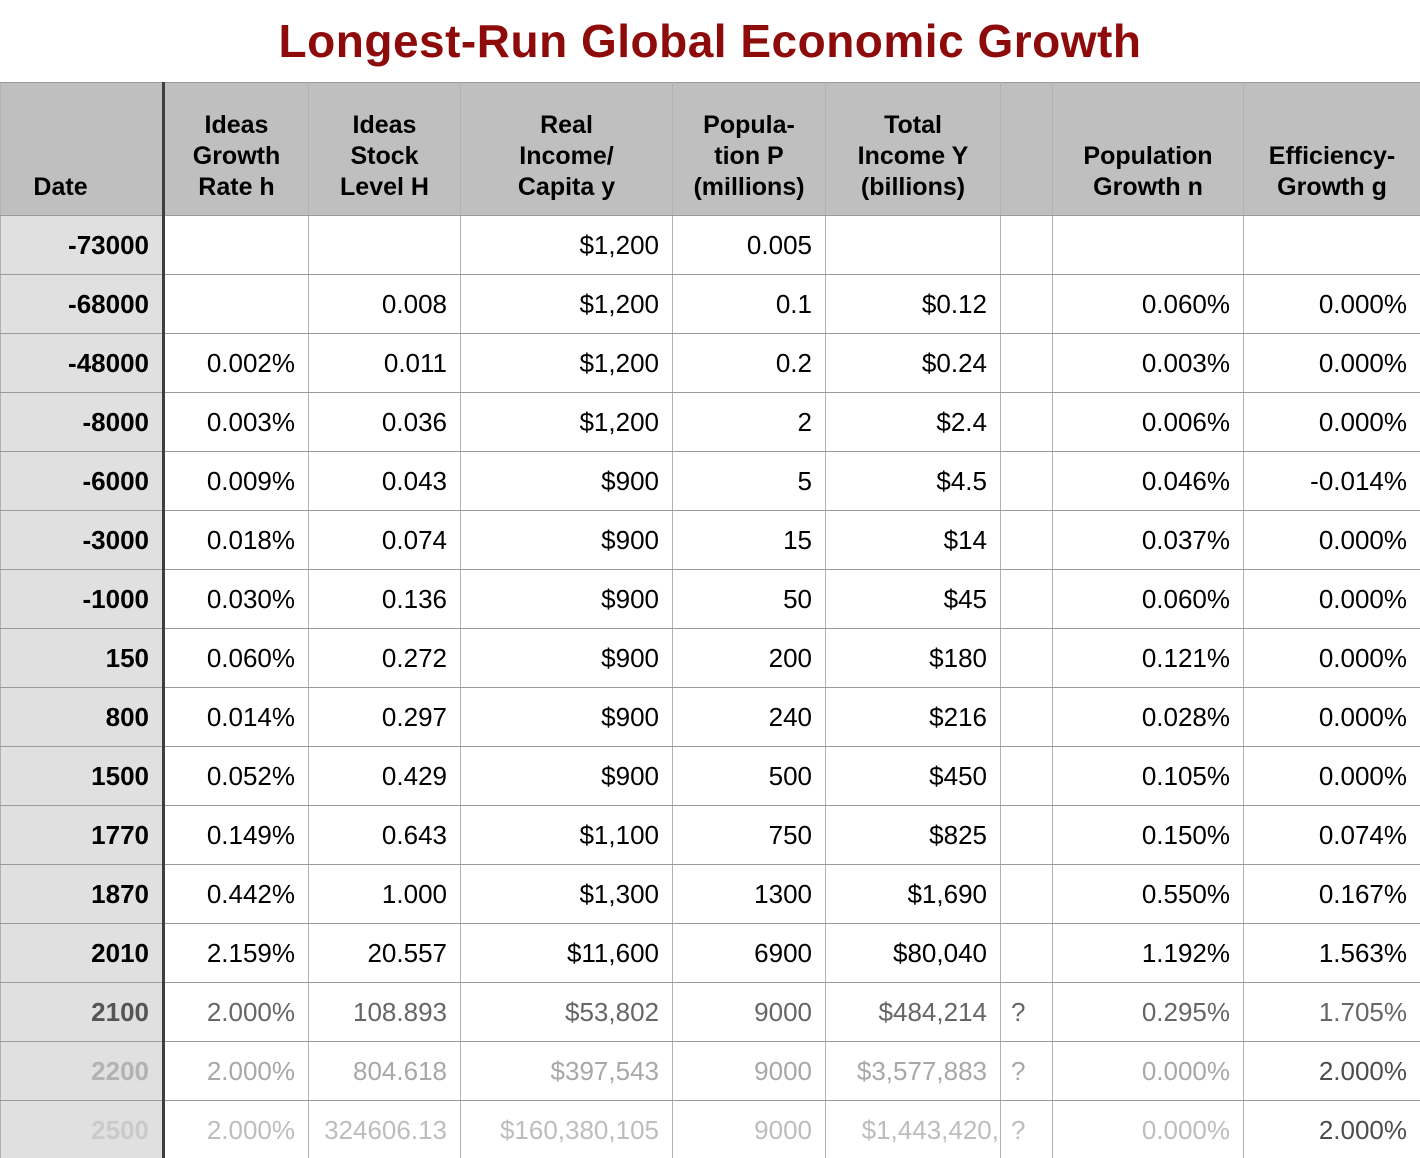 The width and height of the screenshot is (1420, 1158). I want to click on cell: 0.046%, so click(1148, 481).